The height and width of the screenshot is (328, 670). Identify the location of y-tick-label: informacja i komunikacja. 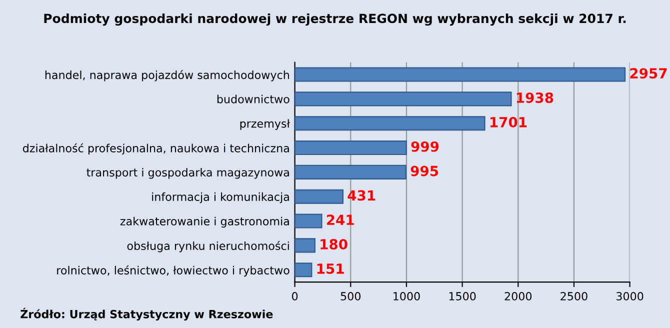
(220, 198).